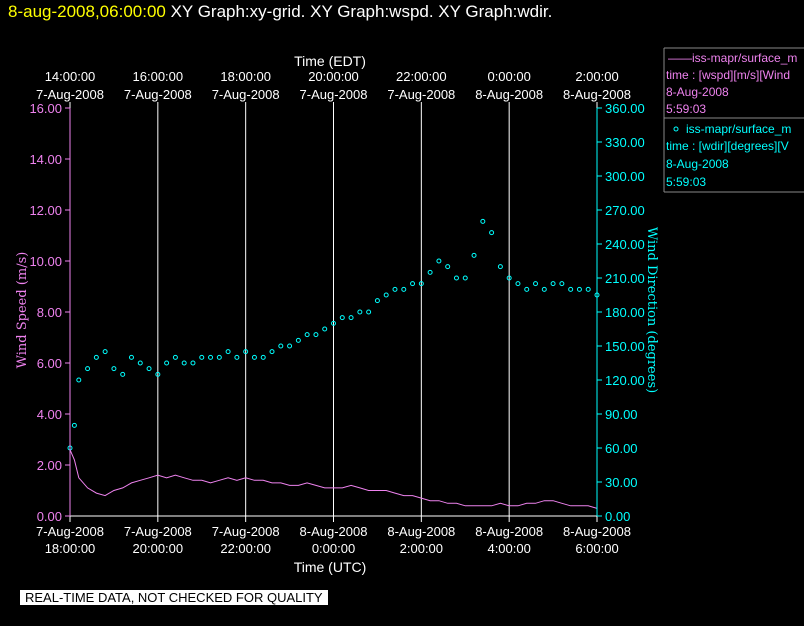 The width and height of the screenshot is (804, 626). I want to click on y-right-tick-label: 300.00, so click(625, 176).